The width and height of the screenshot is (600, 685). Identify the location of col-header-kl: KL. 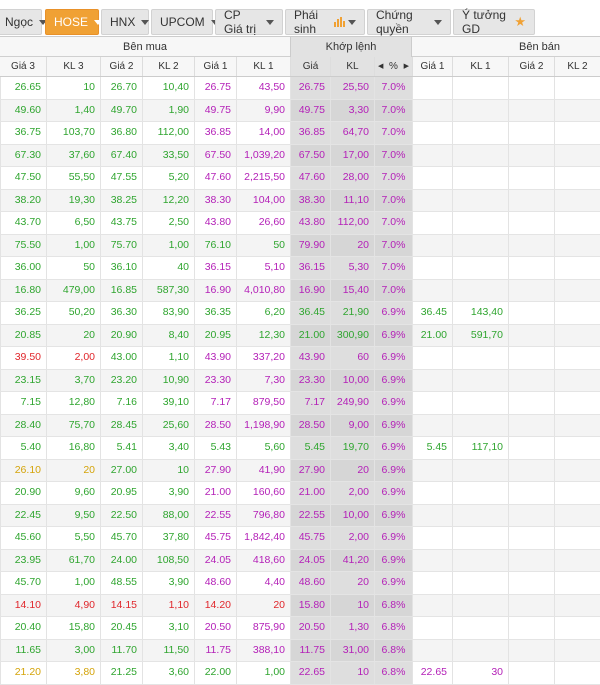
(352, 66).